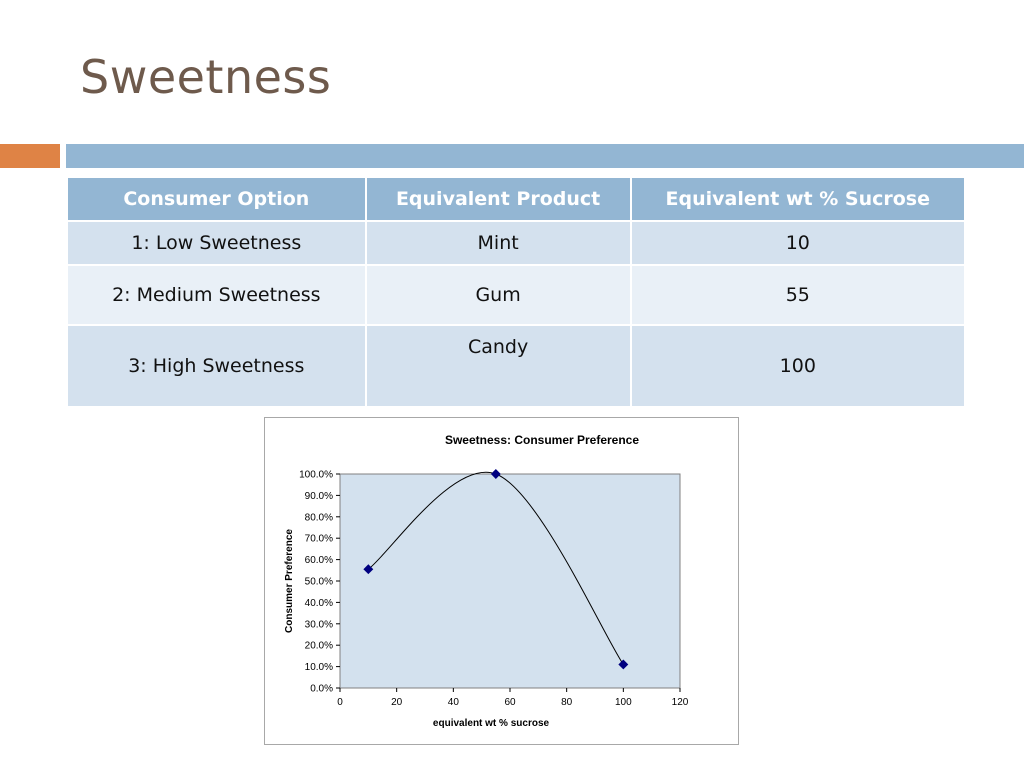  I want to click on cell-equivalent-sucrose: 100, so click(797, 365).